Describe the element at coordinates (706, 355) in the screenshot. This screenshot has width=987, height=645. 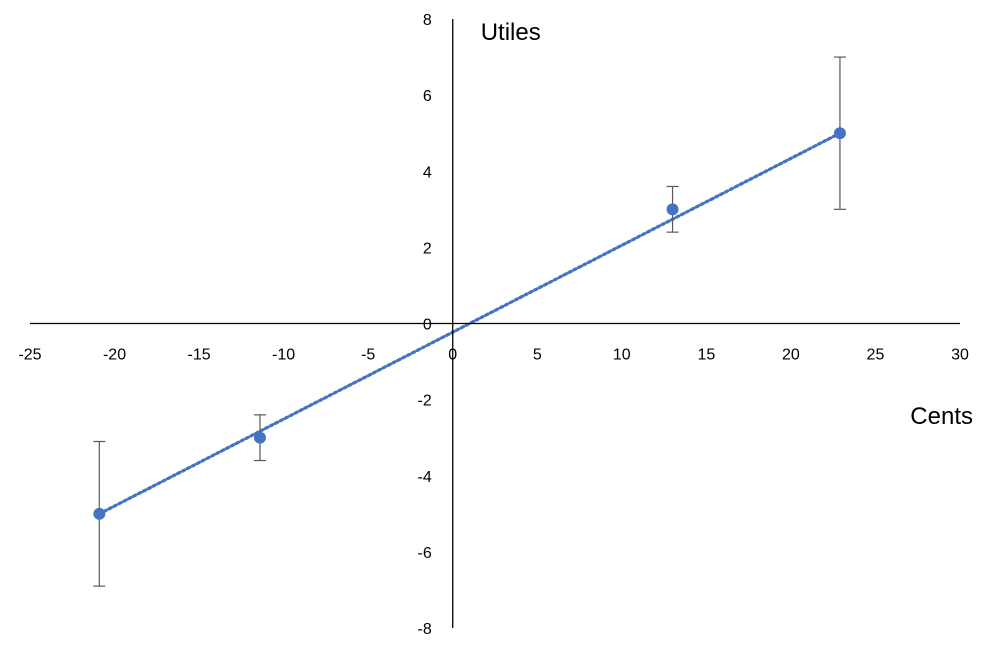
I see `x-tick-label: 15` at that location.